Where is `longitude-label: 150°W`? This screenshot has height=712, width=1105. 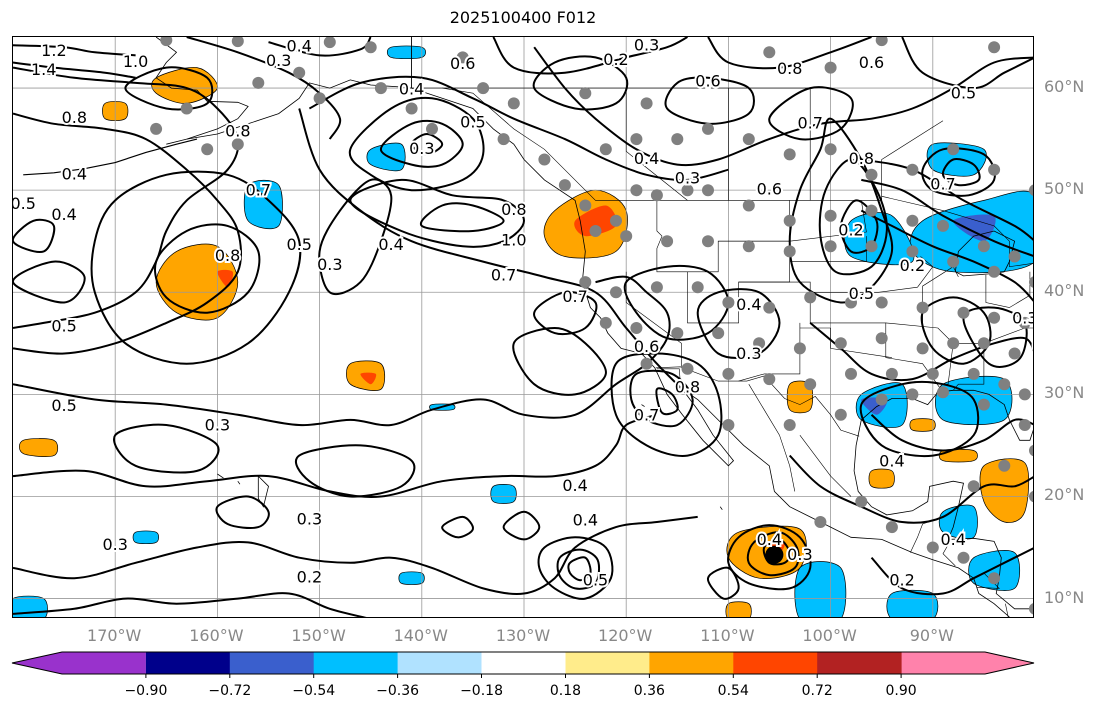 longitude-label: 150°W is located at coordinates (318, 635).